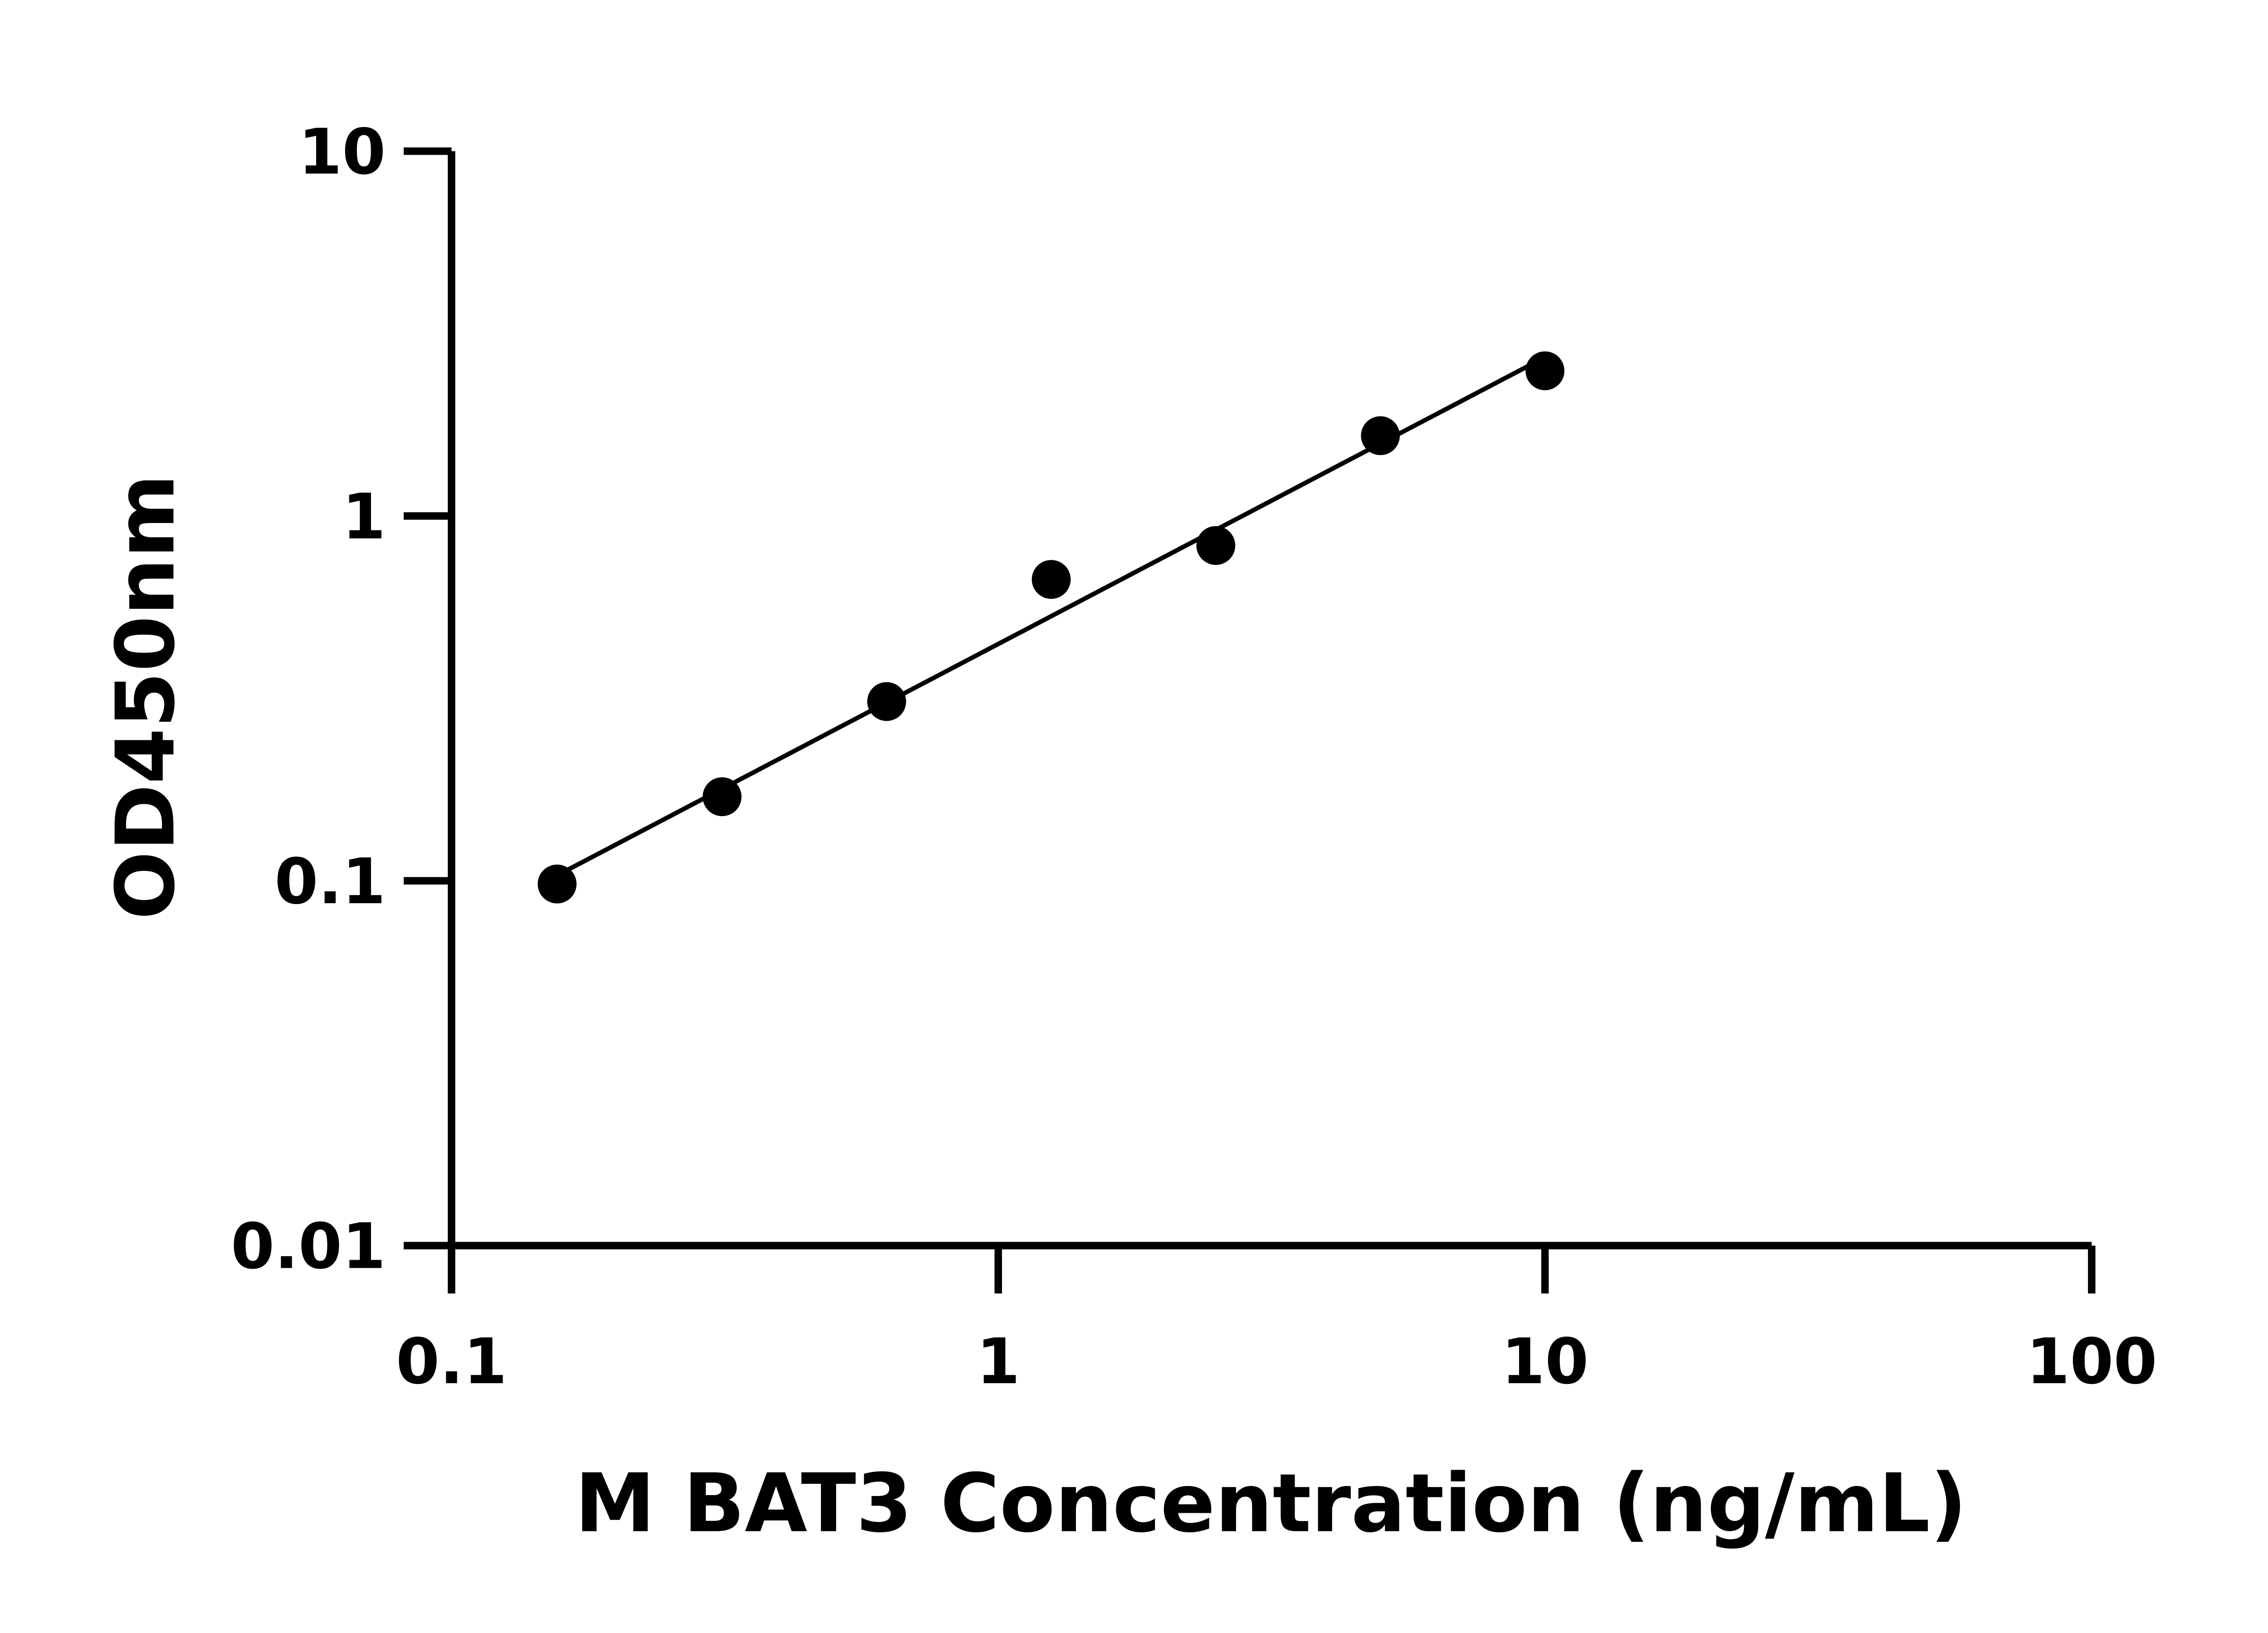  What do you see at coordinates (330, 881) in the screenshot?
I see `y-tick-label: 0.1` at bounding box center [330, 881].